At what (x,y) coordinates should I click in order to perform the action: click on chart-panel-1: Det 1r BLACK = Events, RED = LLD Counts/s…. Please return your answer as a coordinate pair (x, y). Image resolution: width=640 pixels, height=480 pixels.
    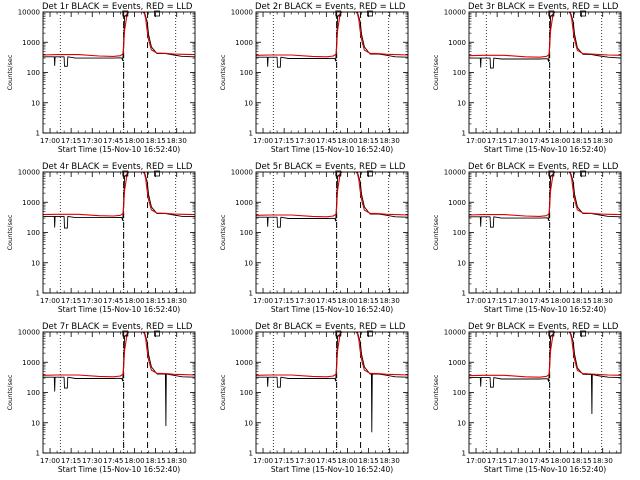
    Looking at the image, I should click on (101, 78).